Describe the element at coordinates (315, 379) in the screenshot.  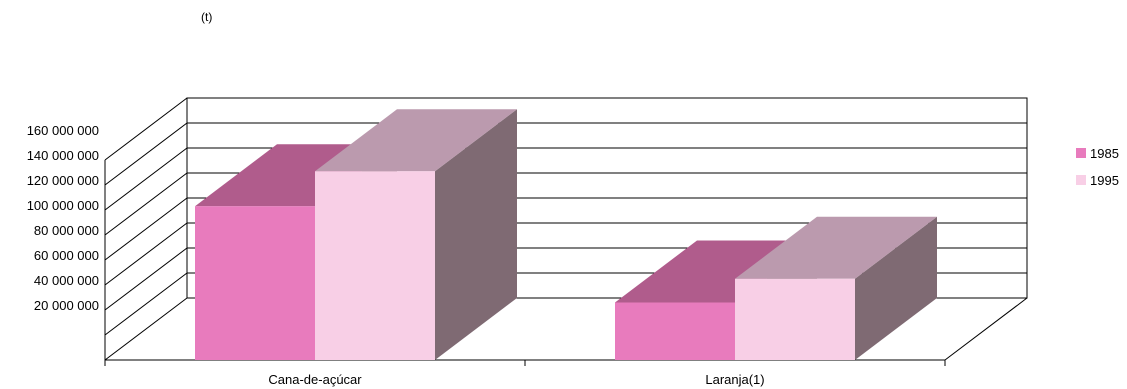
I see `x-category-label: Cana-de-açúcar` at that location.